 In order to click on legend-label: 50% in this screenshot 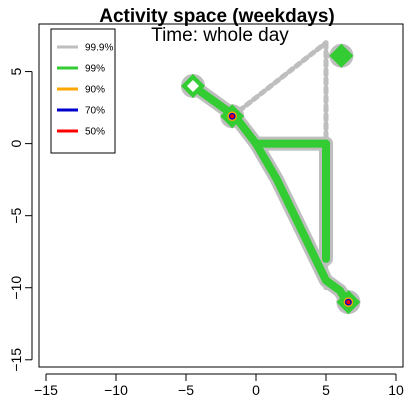, I will do `click(95, 132)`.